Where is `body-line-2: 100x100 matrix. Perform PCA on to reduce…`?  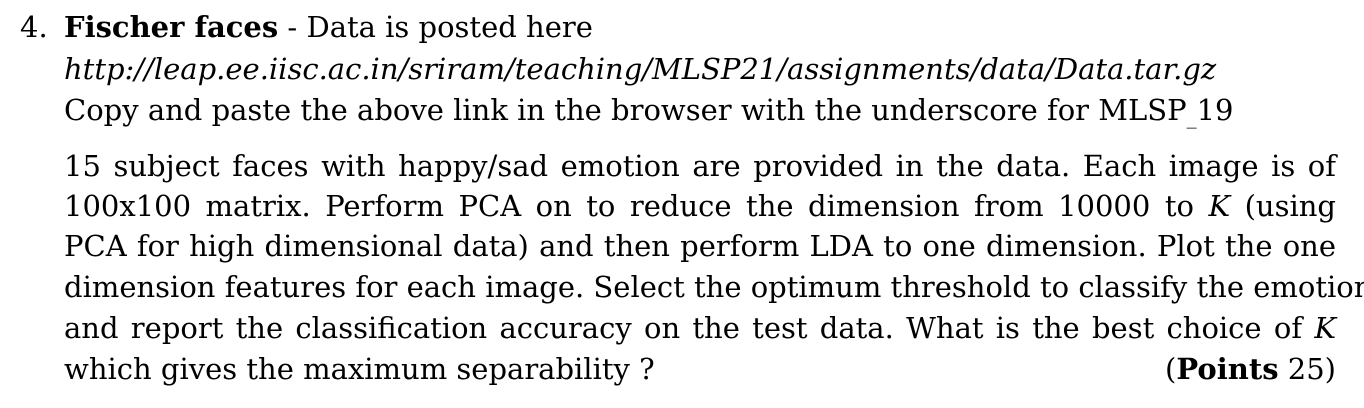 body-line-2: 100x100 matrix. Perform PCA on to reduce… is located at coordinates (700, 206).